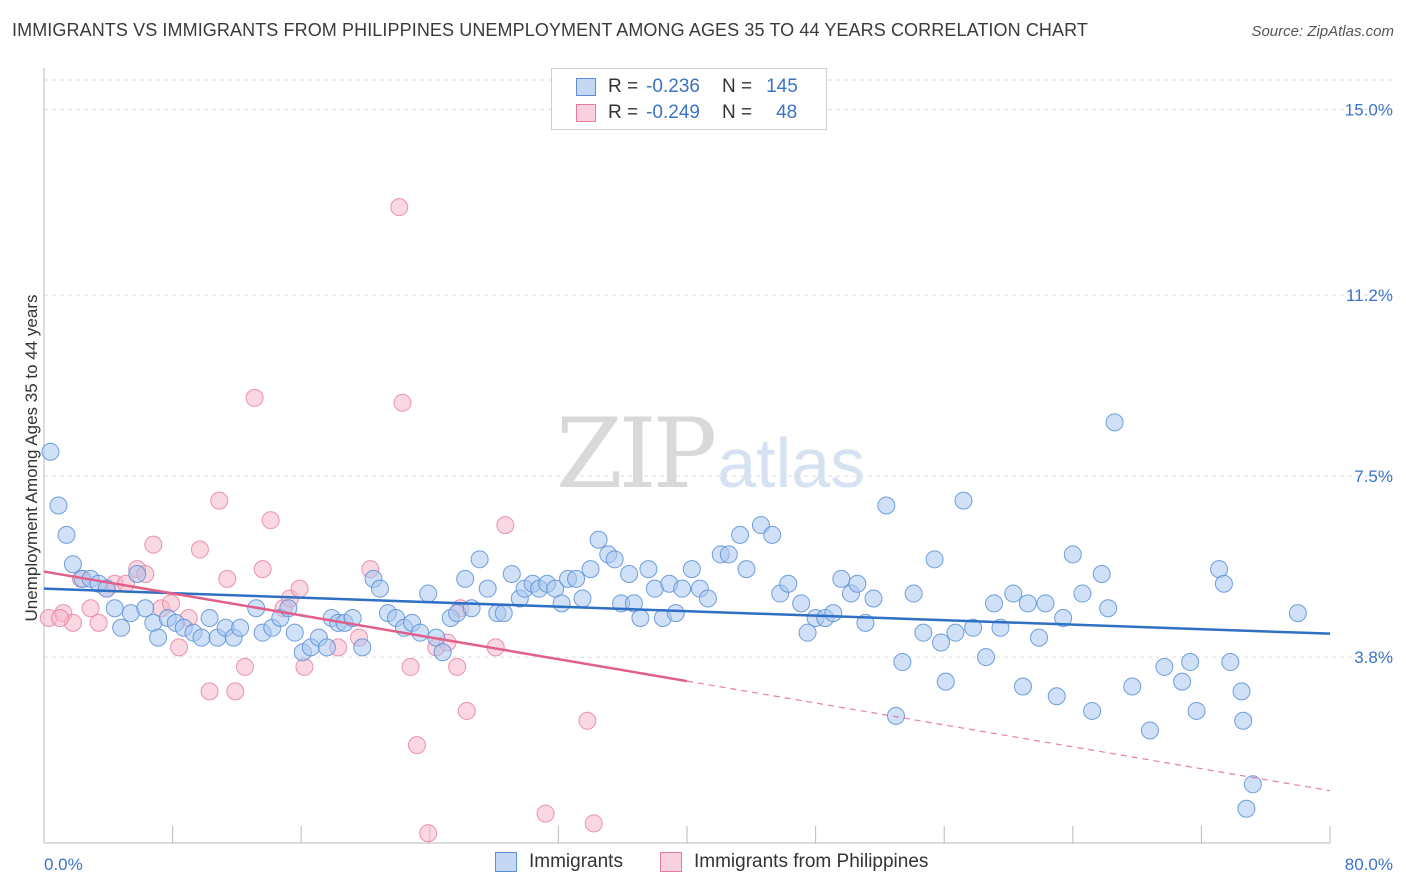 The width and height of the screenshot is (1406, 892). What do you see at coordinates (1008, 736) in the screenshot?
I see `trend-line-philippines-extrapolated` at bounding box center [1008, 736].